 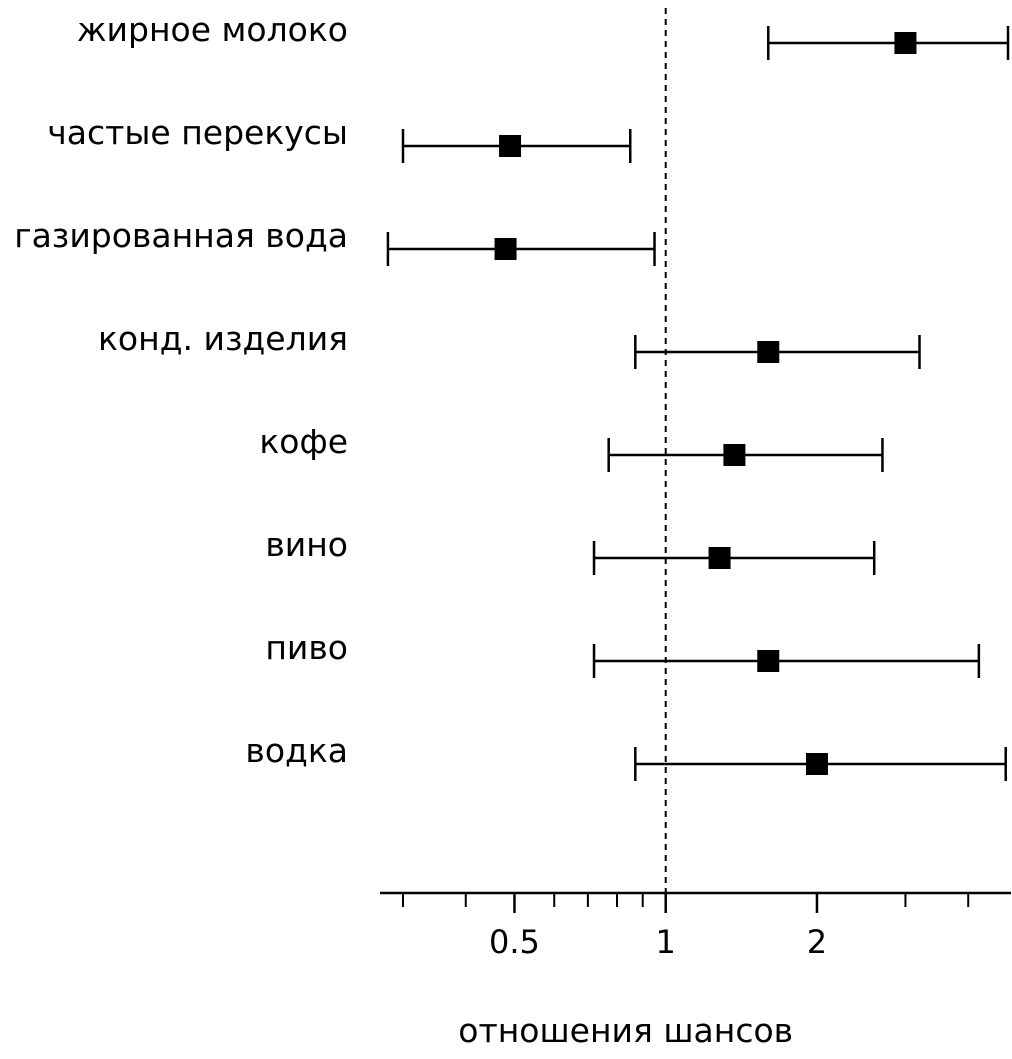 I want to click on row-label: жирное молоко, so click(x=212, y=29).